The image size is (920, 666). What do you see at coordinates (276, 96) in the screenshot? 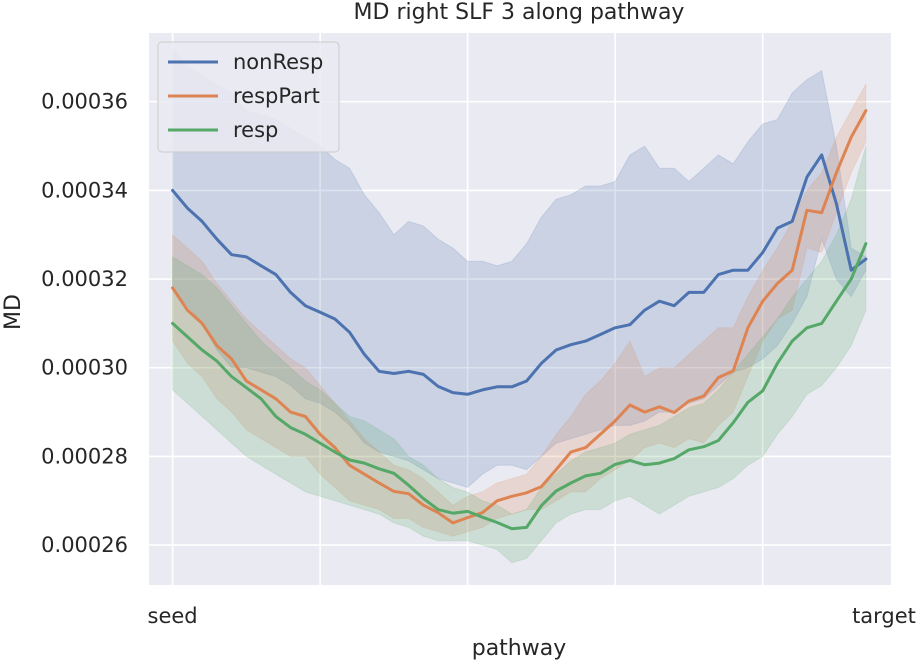
I see `legend-label-respPart: respPart` at bounding box center [276, 96].